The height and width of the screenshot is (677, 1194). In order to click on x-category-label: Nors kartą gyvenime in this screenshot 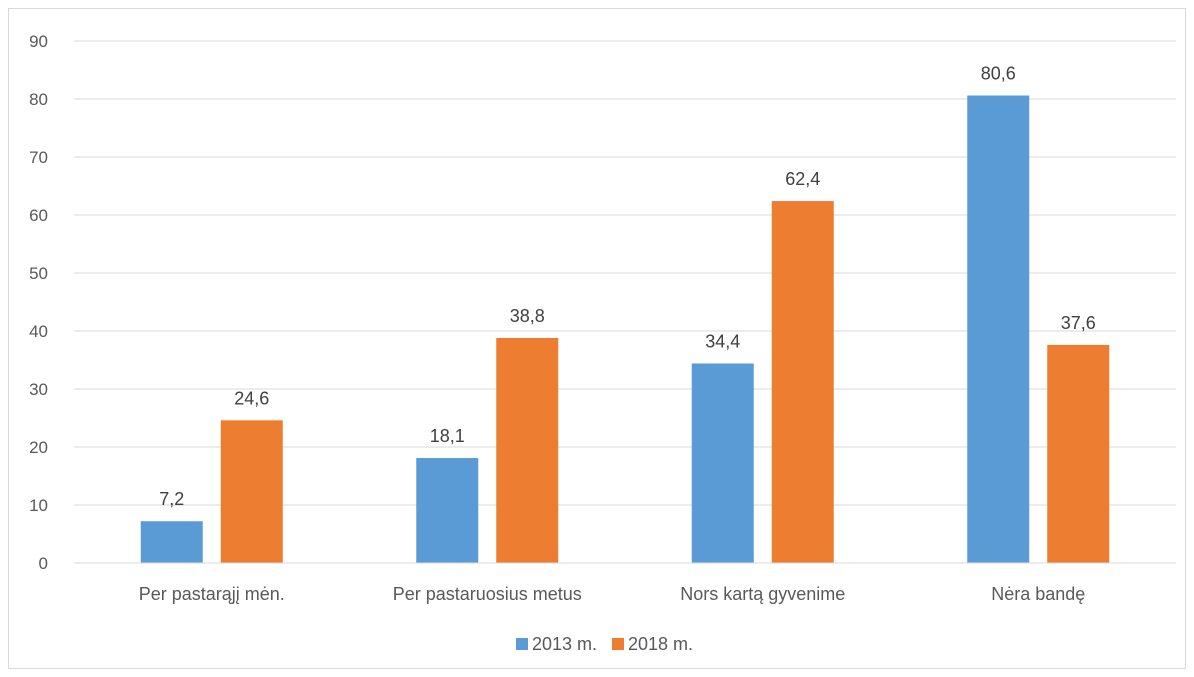, I will do `click(762, 594)`.